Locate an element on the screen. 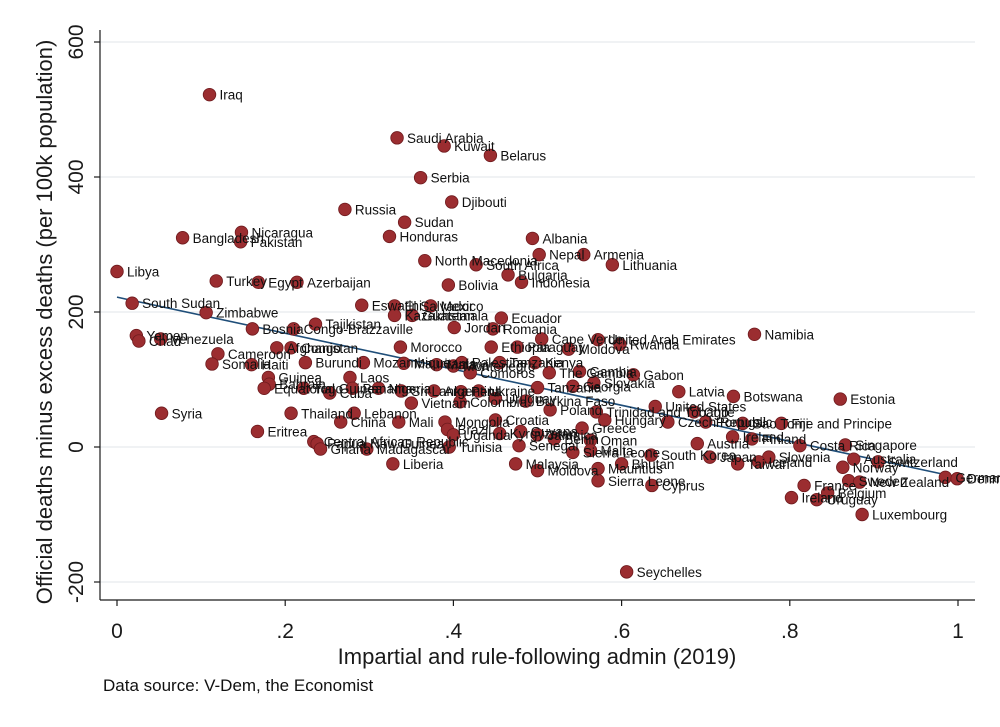 The width and height of the screenshot is (1000, 727). point-label: North Macedonia is located at coordinates (486, 261).